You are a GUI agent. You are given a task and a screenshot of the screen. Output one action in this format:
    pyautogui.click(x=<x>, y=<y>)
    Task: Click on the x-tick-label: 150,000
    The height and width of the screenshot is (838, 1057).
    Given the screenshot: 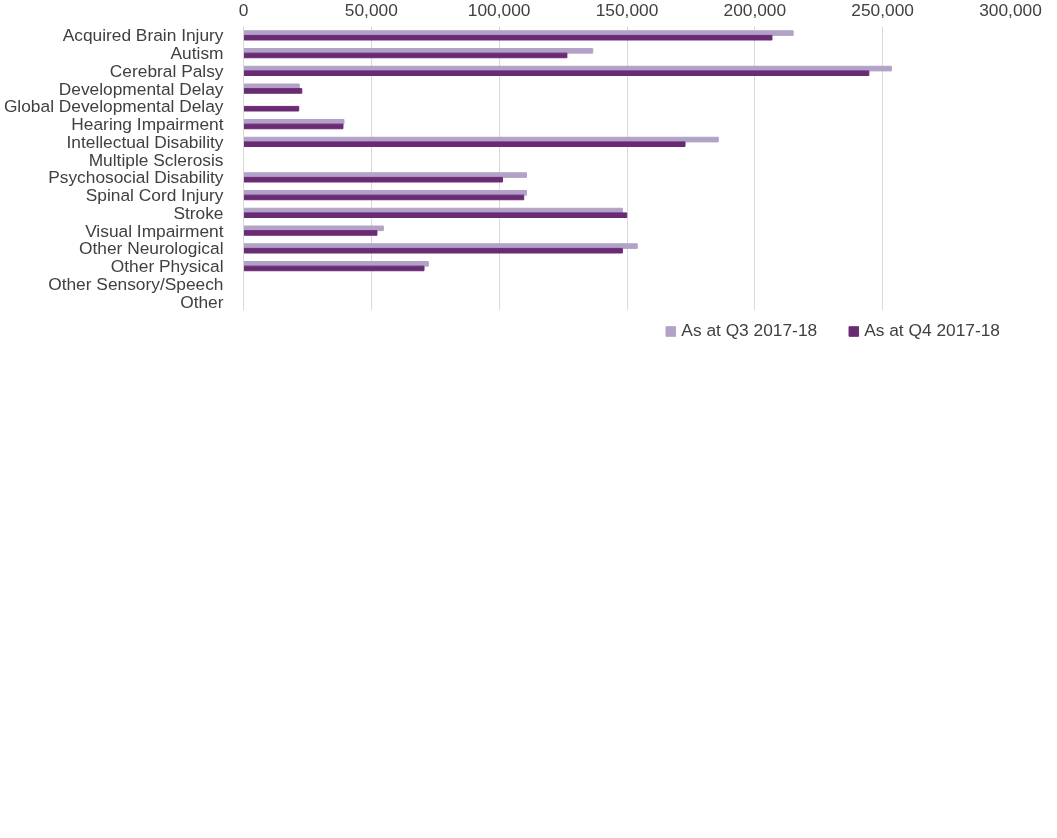 What is the action you would take?
    pyautogui.click(x=627, y=10)
    